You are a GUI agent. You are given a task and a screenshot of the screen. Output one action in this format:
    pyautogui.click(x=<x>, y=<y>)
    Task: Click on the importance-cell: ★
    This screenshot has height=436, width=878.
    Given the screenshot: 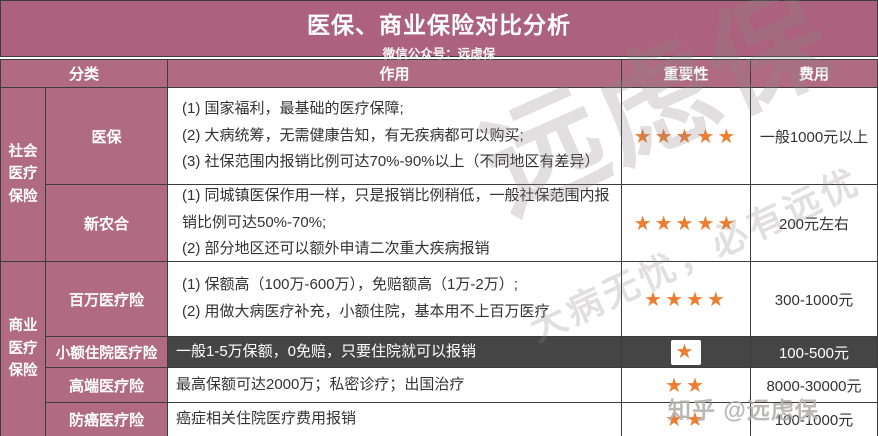 What is the action you would take?
    pyautogui.click(x=686, y=352)
    